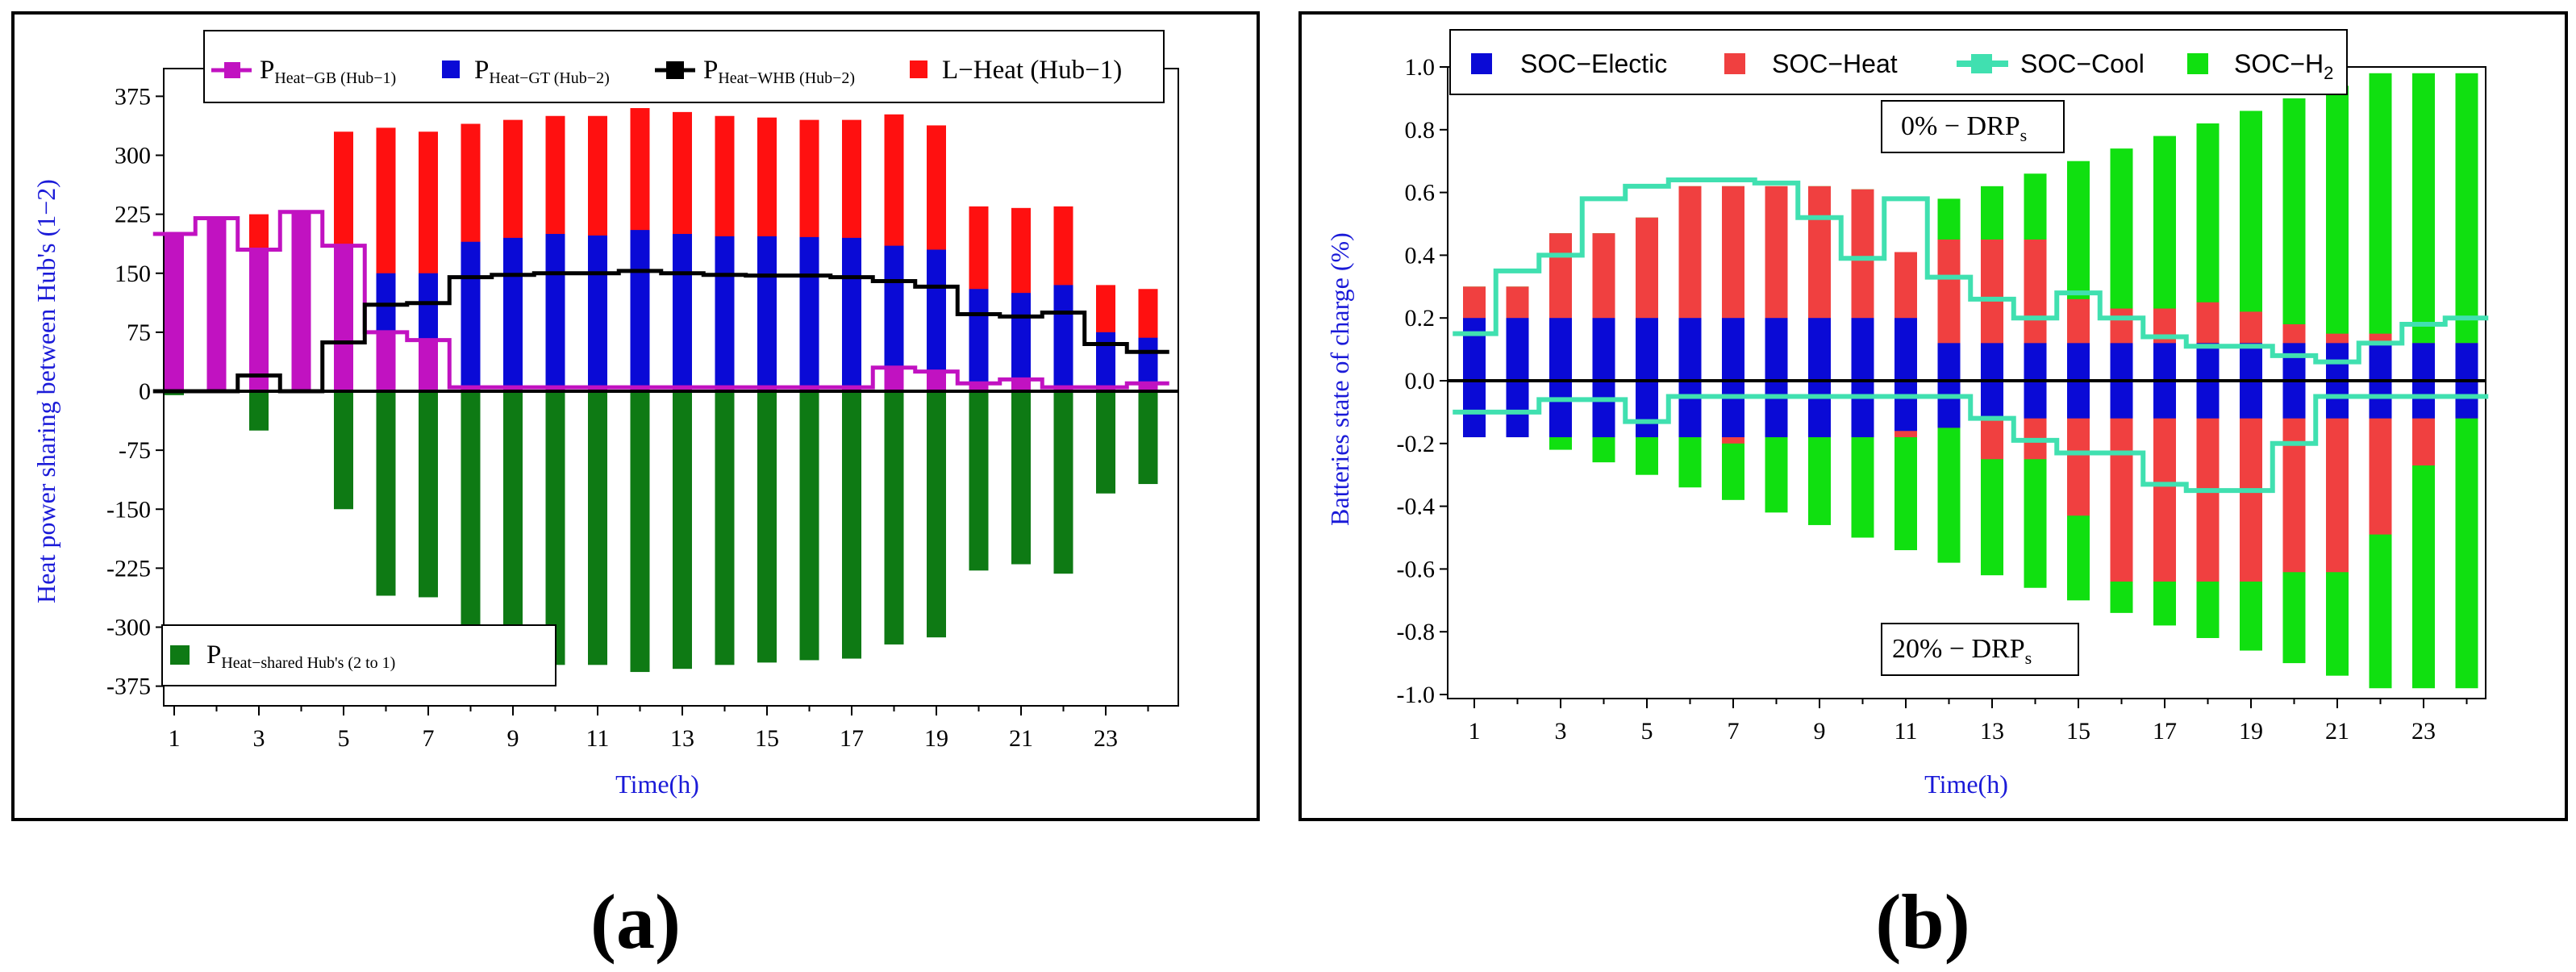 Image resolution: width=2576 pixels, height=972 pixels. What do you see at coordinates (232, 70) in the screenshot?
I see `legend-gb-marker` at bounding box center [232, 70].